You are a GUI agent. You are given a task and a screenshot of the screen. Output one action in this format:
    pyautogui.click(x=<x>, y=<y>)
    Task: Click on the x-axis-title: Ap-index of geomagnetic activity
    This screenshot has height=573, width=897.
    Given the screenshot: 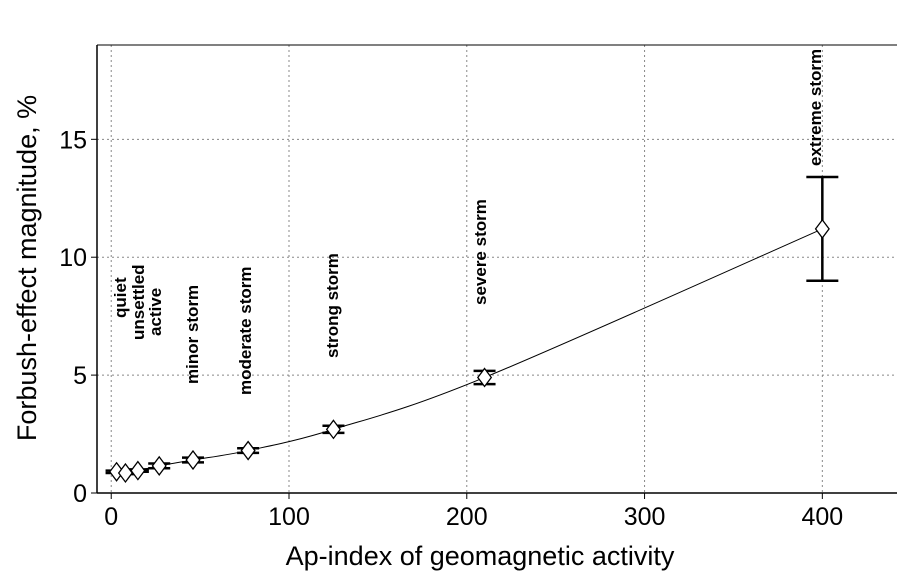 What is the action you would take?
    pyautogui.click(x=480, y=556)
    